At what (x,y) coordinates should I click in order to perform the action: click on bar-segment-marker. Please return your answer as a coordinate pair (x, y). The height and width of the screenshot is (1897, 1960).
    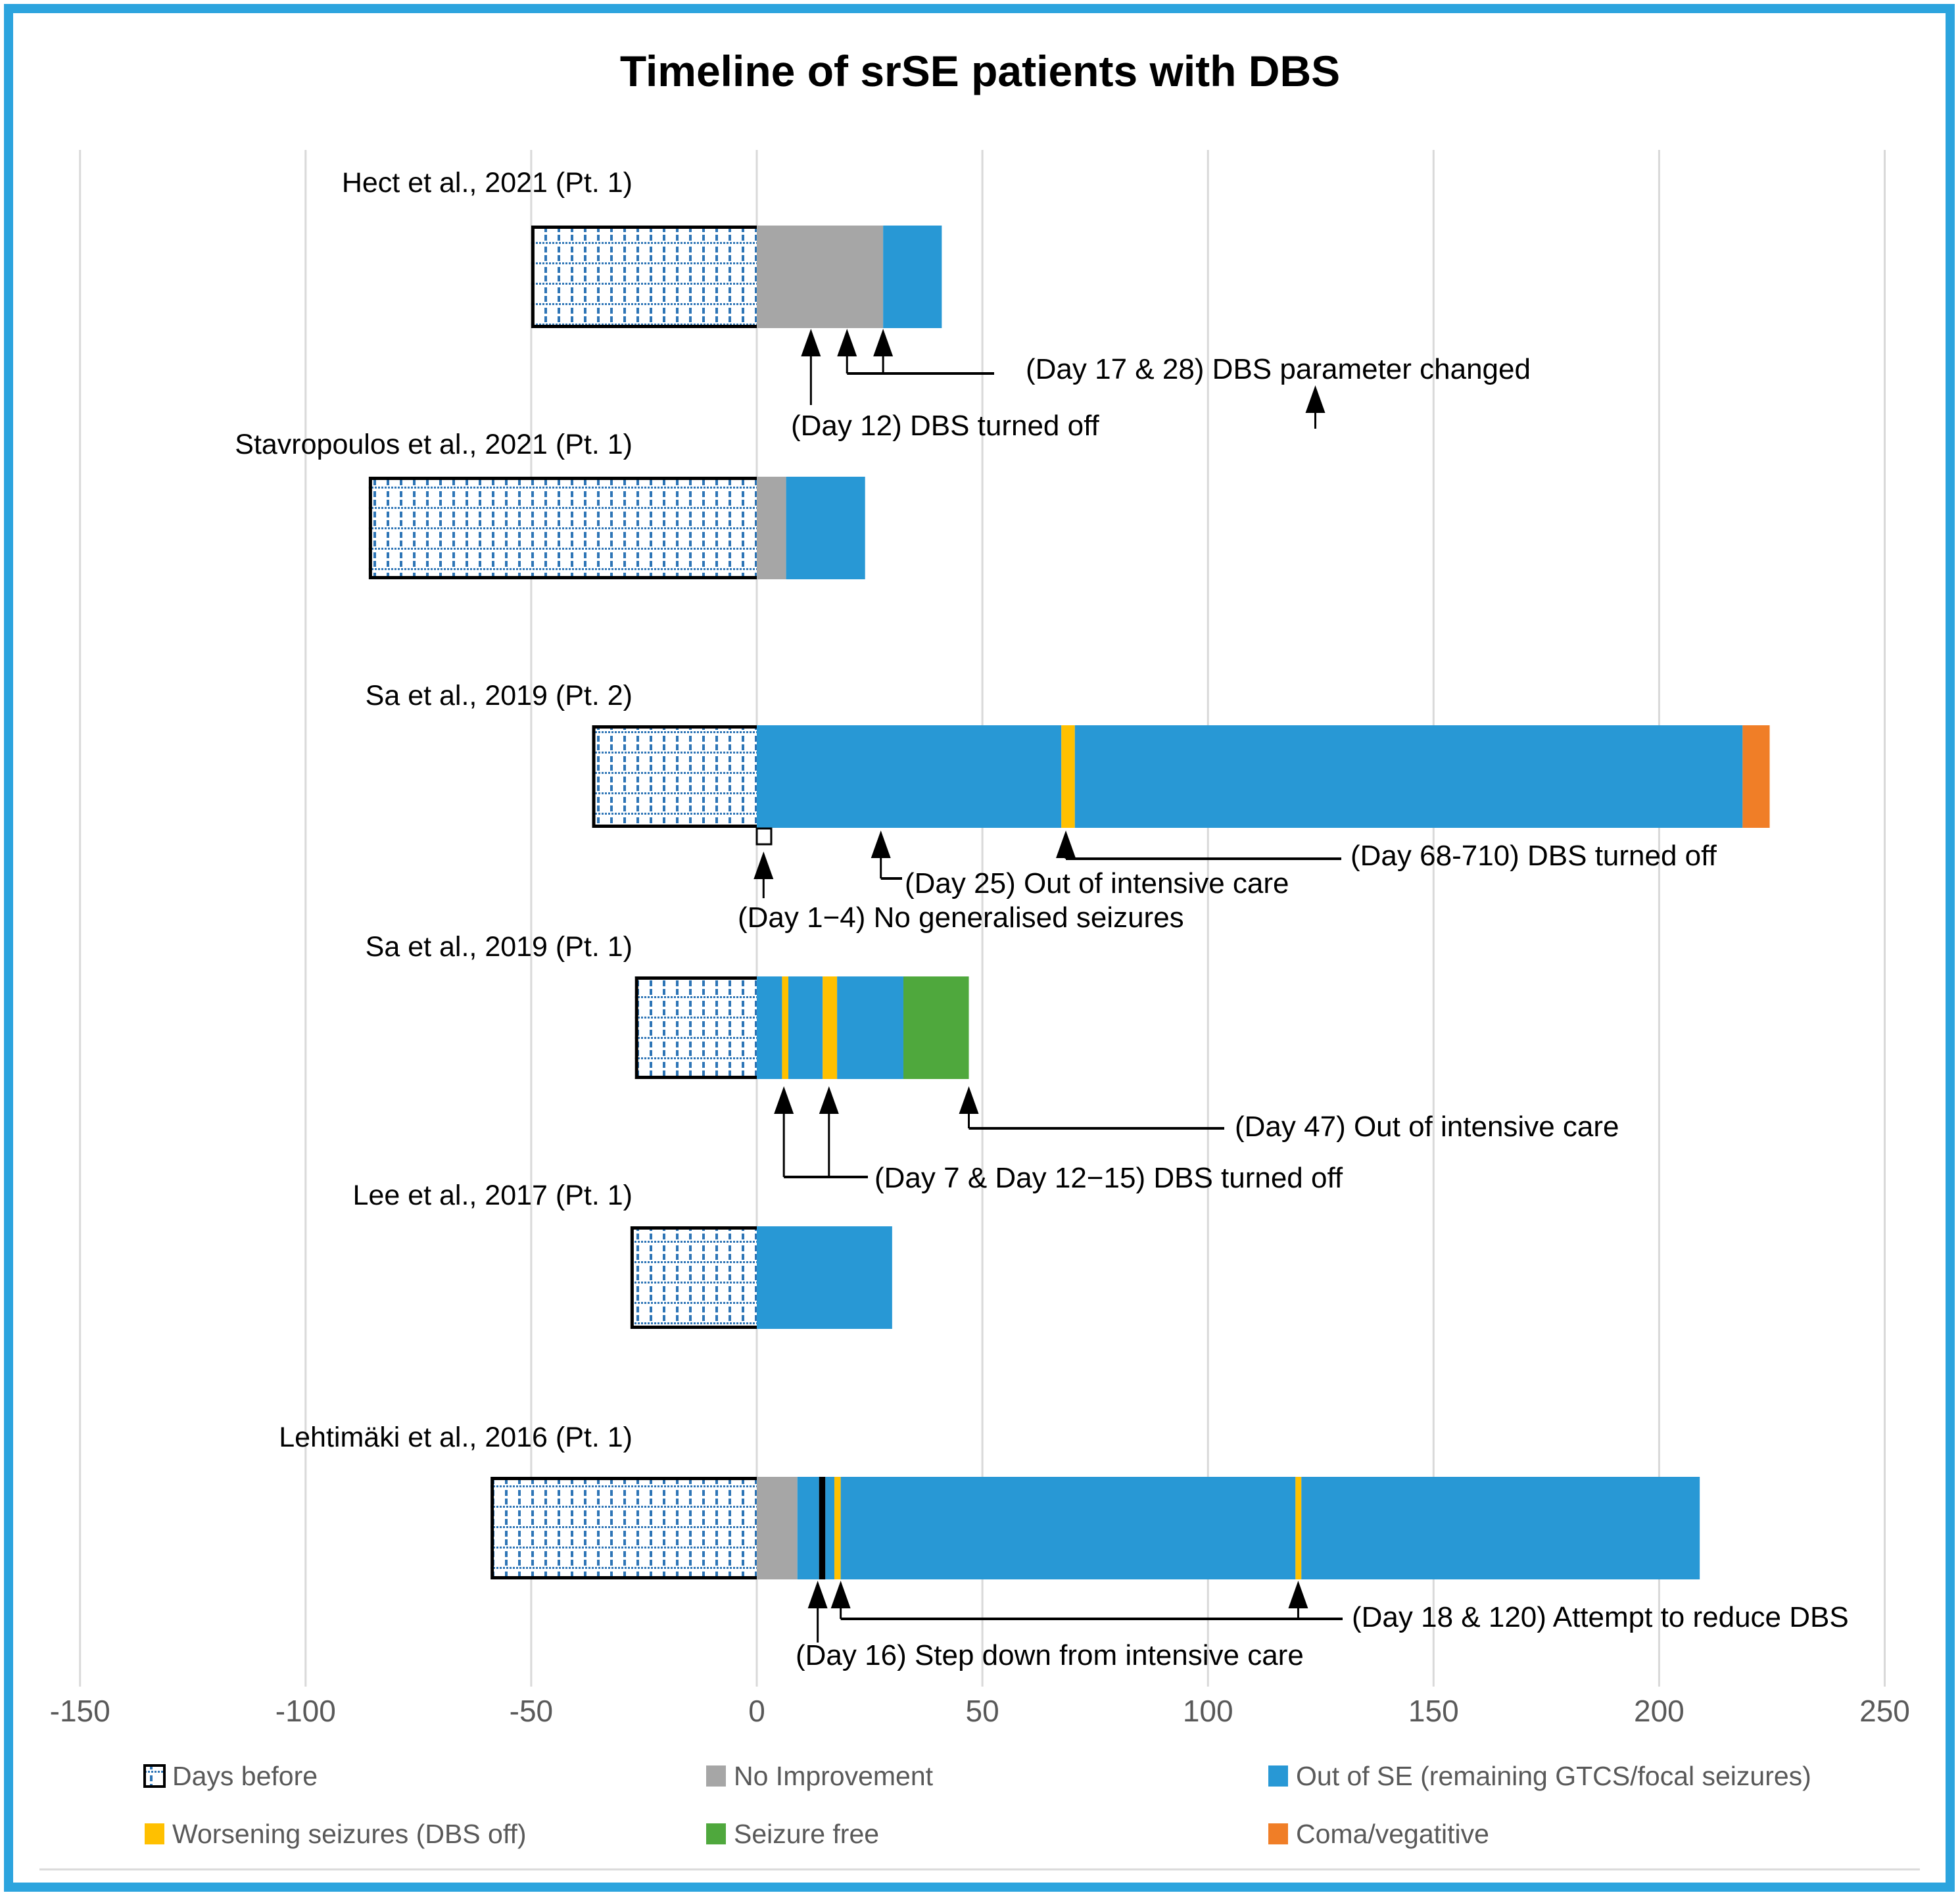
    Looking at the image, I should click on (822, 1528).